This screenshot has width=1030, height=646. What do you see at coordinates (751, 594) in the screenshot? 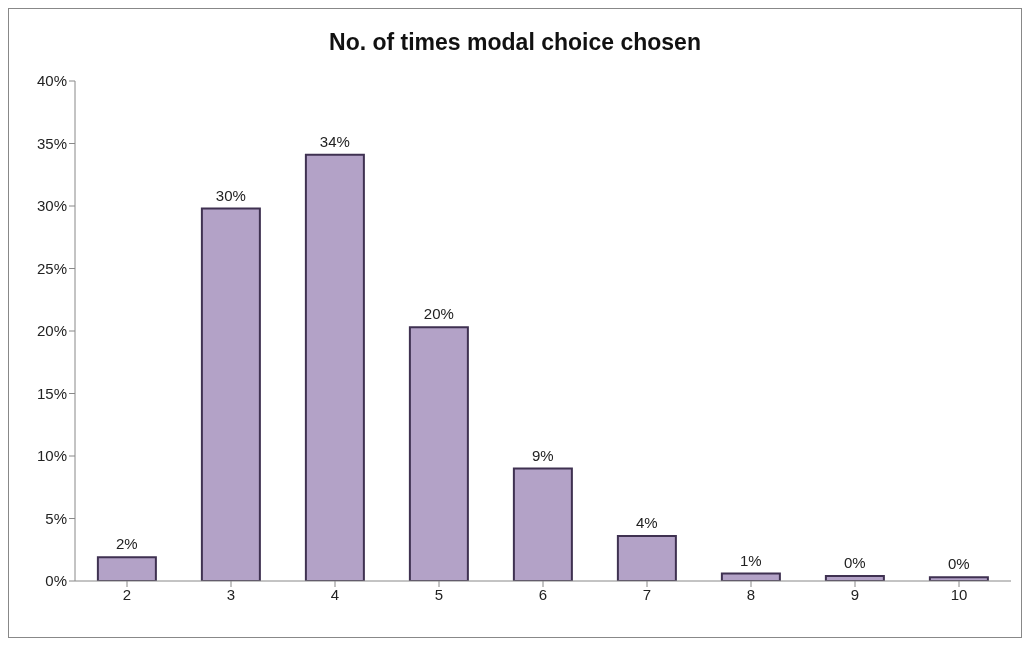
I see `x-tick-label: 8` at bounding box center [751, 594].